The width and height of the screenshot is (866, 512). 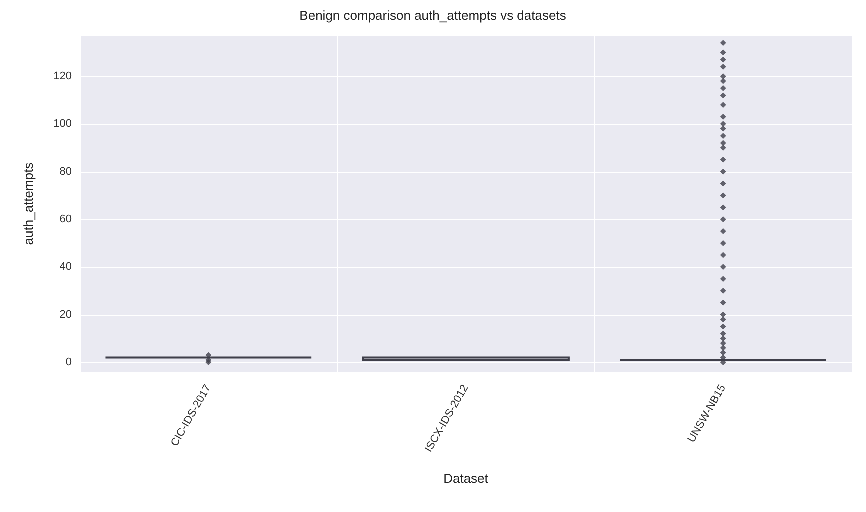 What do you see at coordinates (63, 76) in the screenshot?
I see `y-tick-label: 120` at bounding box center [63, 76].